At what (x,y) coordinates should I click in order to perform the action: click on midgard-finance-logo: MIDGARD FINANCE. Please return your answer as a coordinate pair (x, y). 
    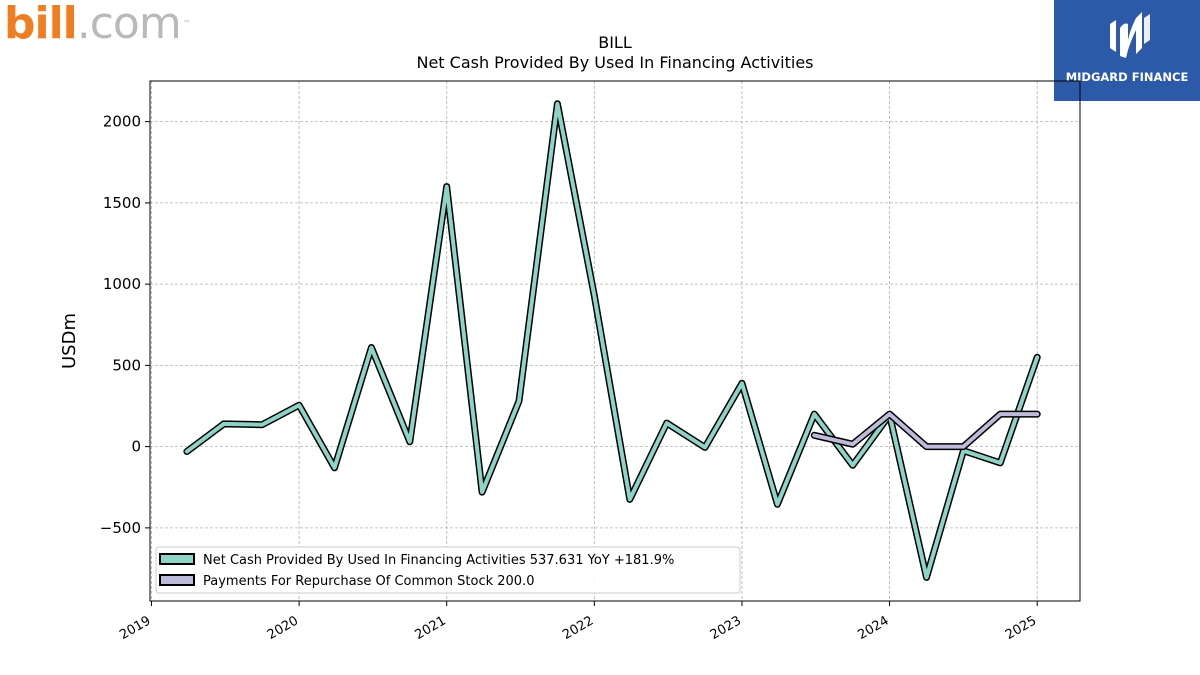
    Looking at the image, I should click on (1127, 50).